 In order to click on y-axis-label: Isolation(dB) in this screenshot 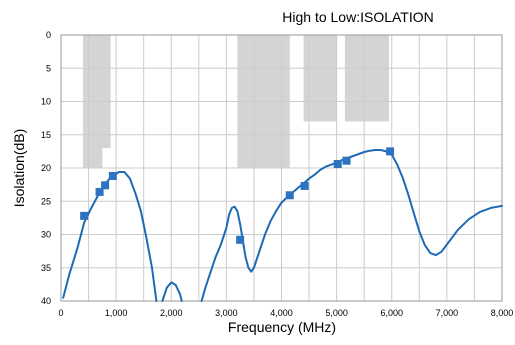, I will do `click(19, 168)`.